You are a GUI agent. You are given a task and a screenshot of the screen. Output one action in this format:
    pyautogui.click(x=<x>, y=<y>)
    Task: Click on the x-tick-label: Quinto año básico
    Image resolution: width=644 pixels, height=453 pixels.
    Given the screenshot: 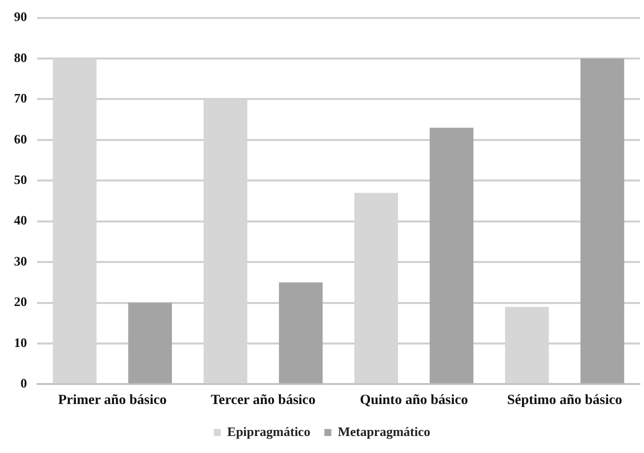 What is the action you would take?
    pyautogui.click(x=414, y=400)
    